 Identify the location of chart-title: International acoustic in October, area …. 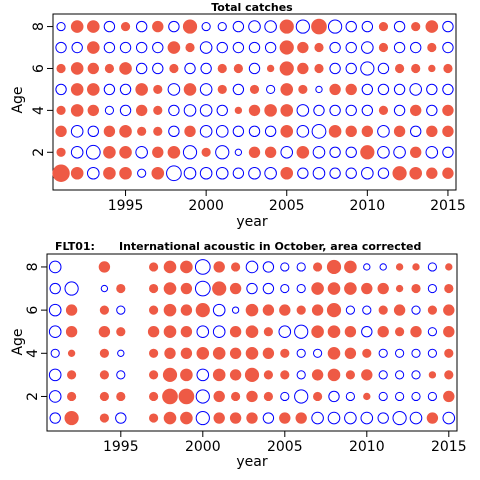
(270, 246).